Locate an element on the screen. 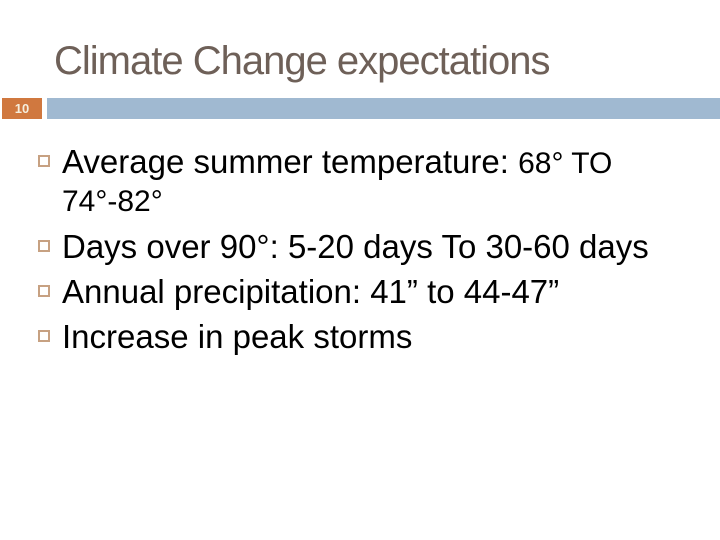  page-number-badge: 10 is located at coordinates (22, 108).